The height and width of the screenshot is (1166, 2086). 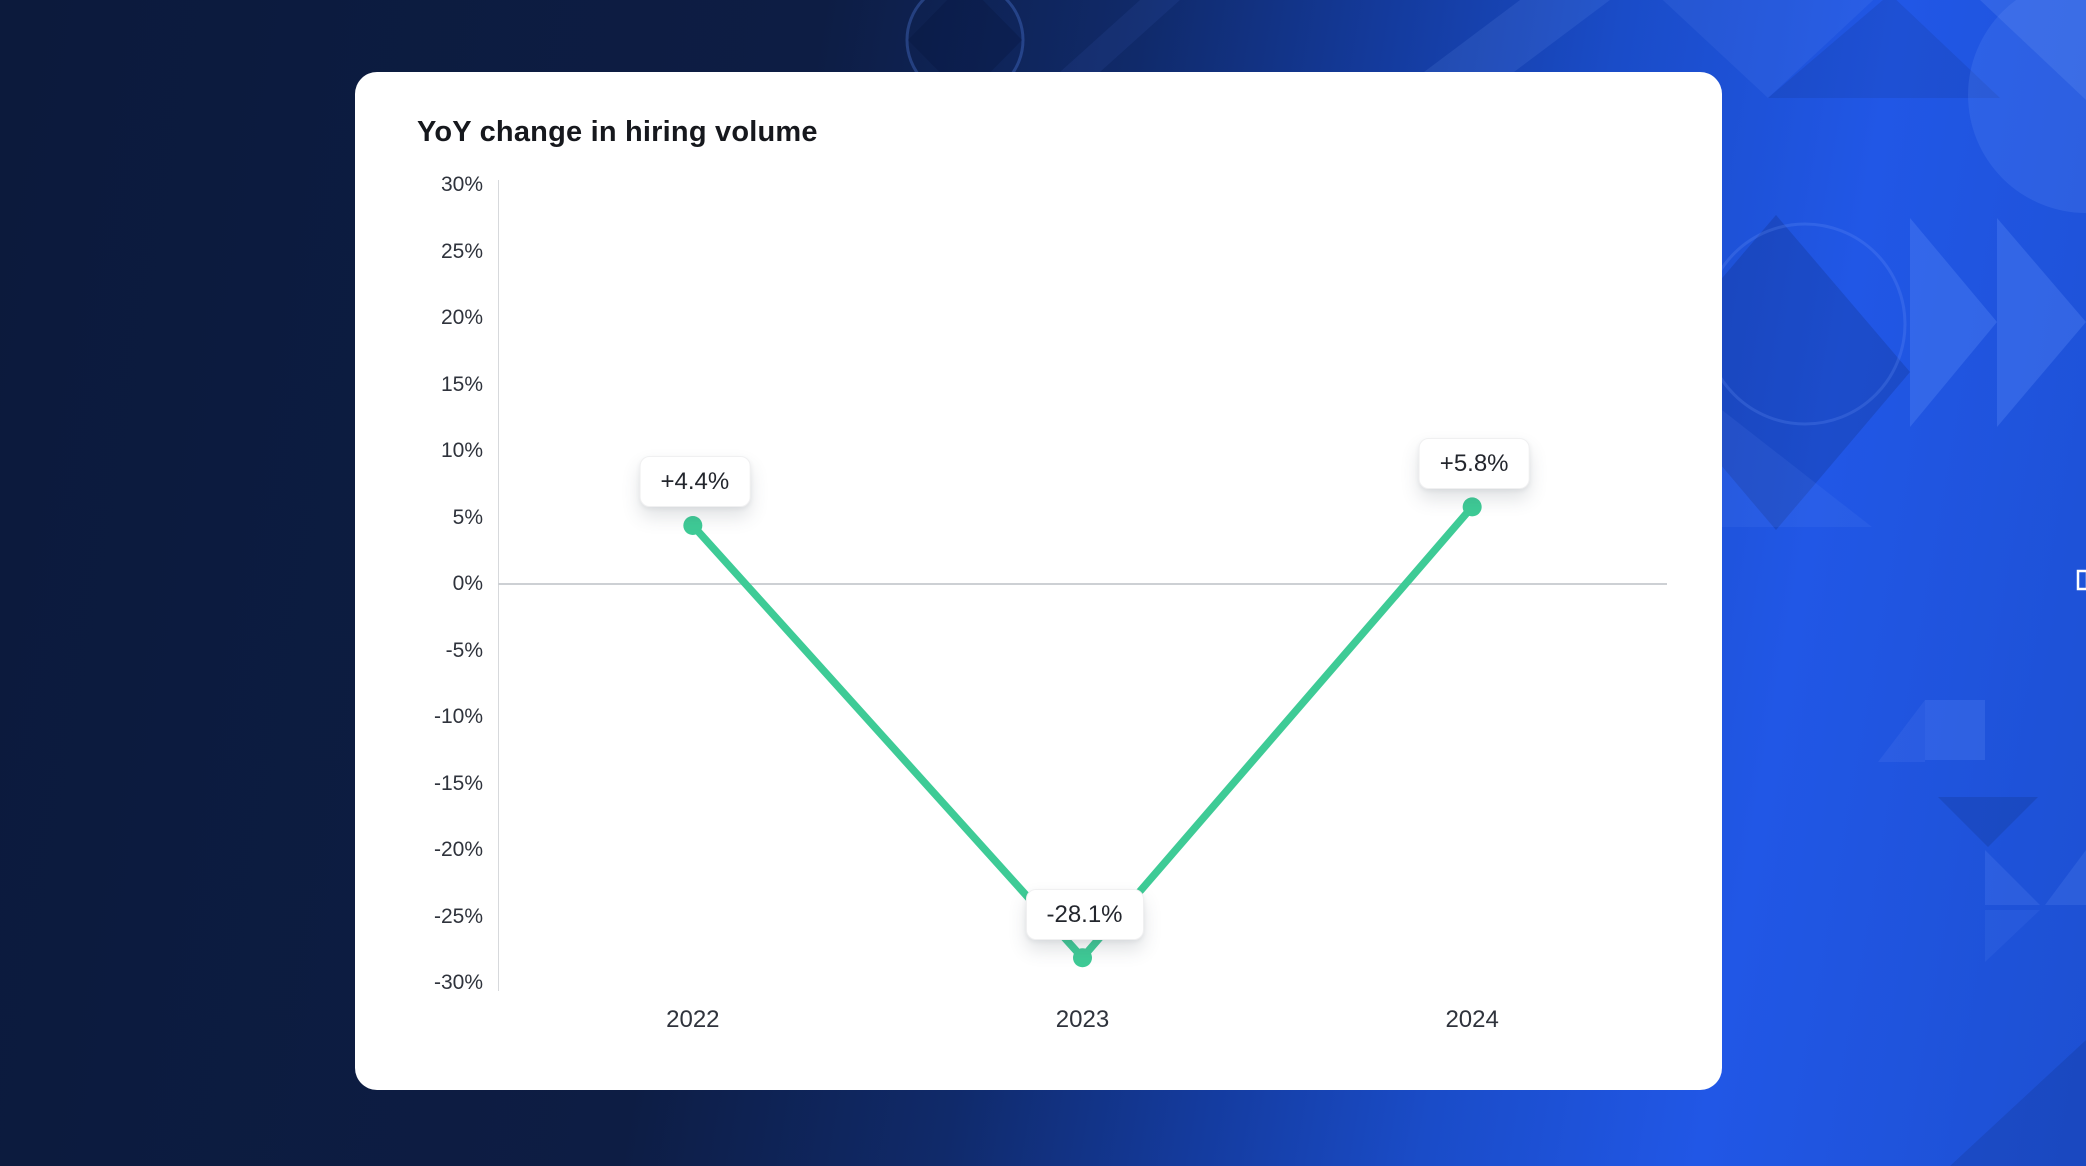 What do you see at coordinates (1805, 324) in the screenshot?
I see `circle-outline-shape` at bounding box center [1805, 324].